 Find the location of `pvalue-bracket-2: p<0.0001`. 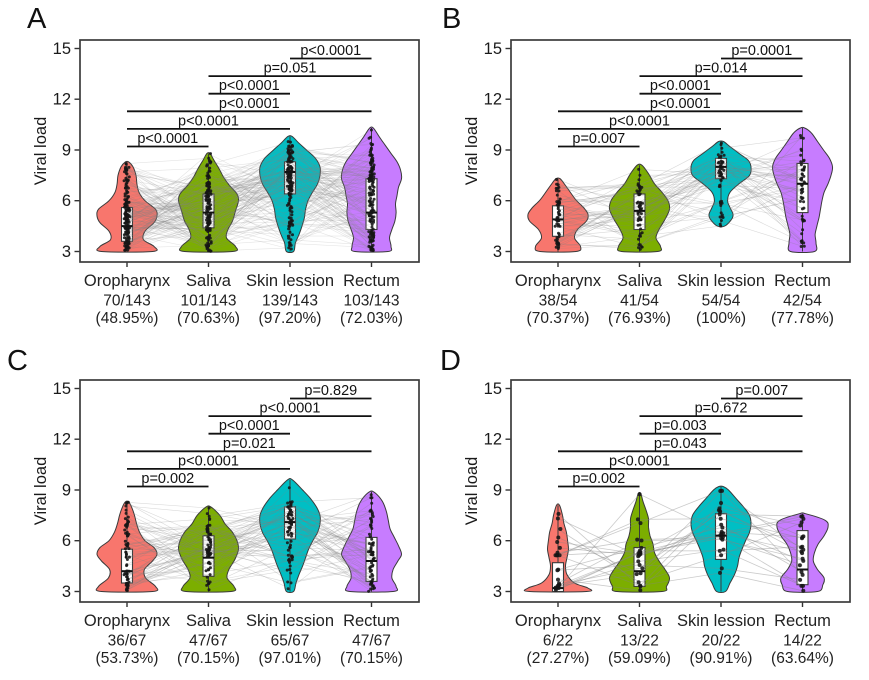

pvalue-bracket-2: p<0.0001 is located at coordinates (680, 104).